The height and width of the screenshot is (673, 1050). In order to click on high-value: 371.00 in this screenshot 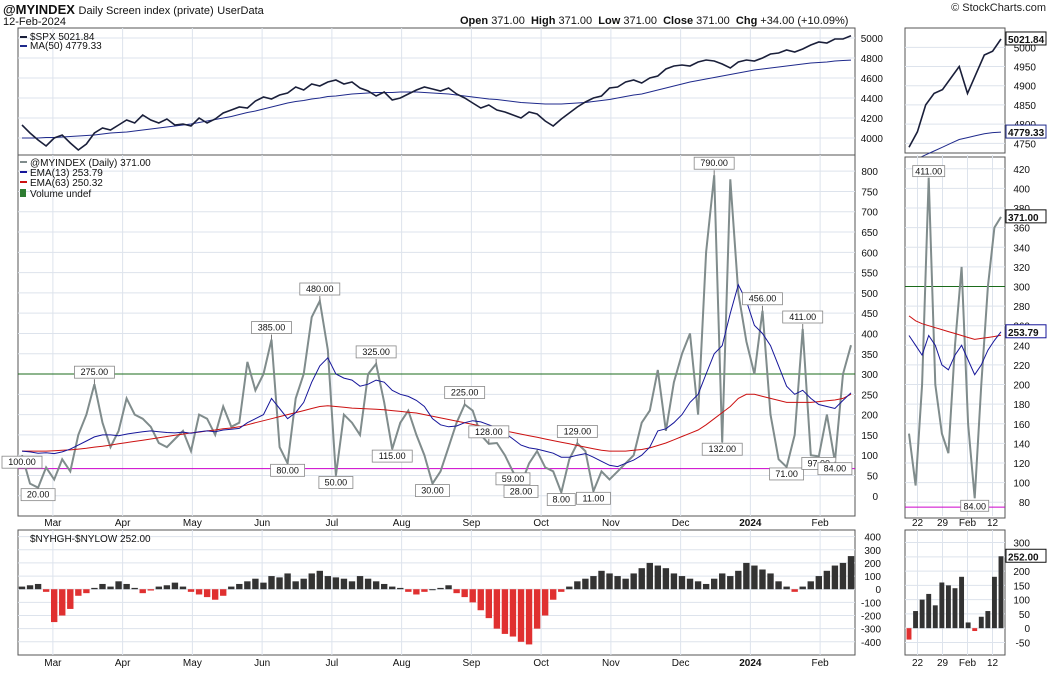, I will do `click(575, 21)`.